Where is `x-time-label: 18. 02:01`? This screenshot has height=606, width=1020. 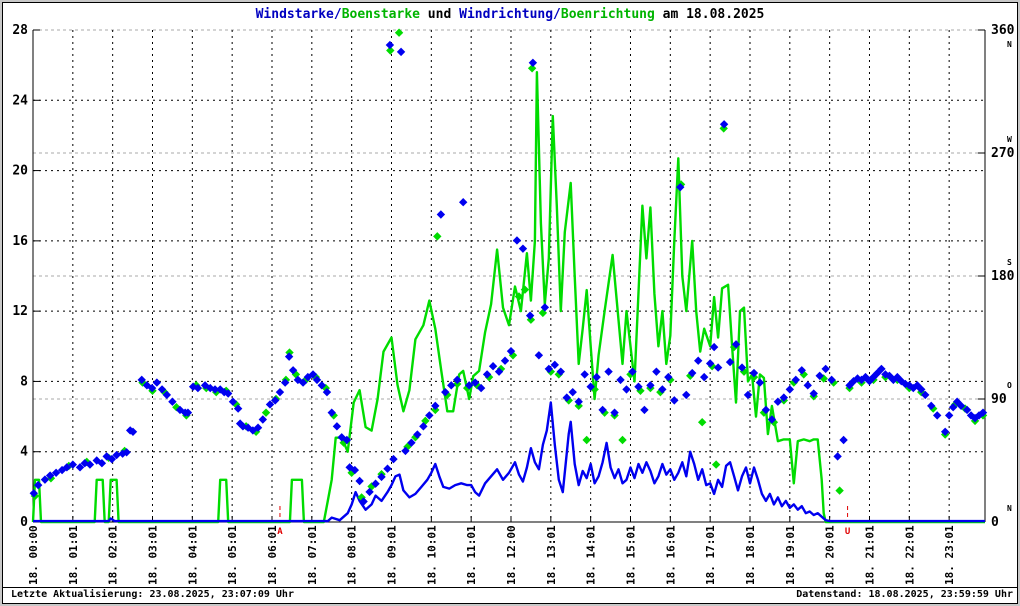 x-time-label: 18. 02:01 is located at coordinates (113, 555).